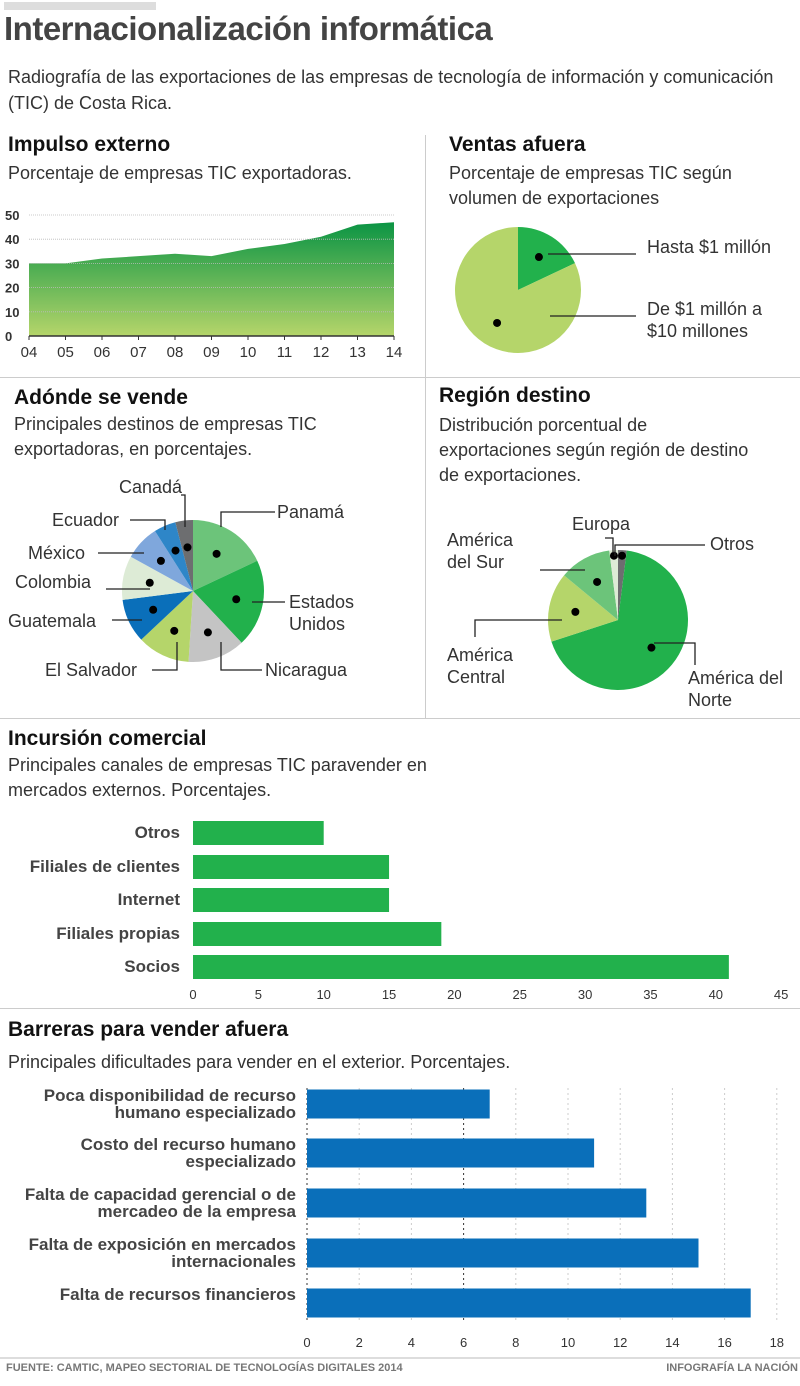  Describe the element at coordinates (91, 670) in the screenshot. I see `pie-label: El Salvador` at that location.